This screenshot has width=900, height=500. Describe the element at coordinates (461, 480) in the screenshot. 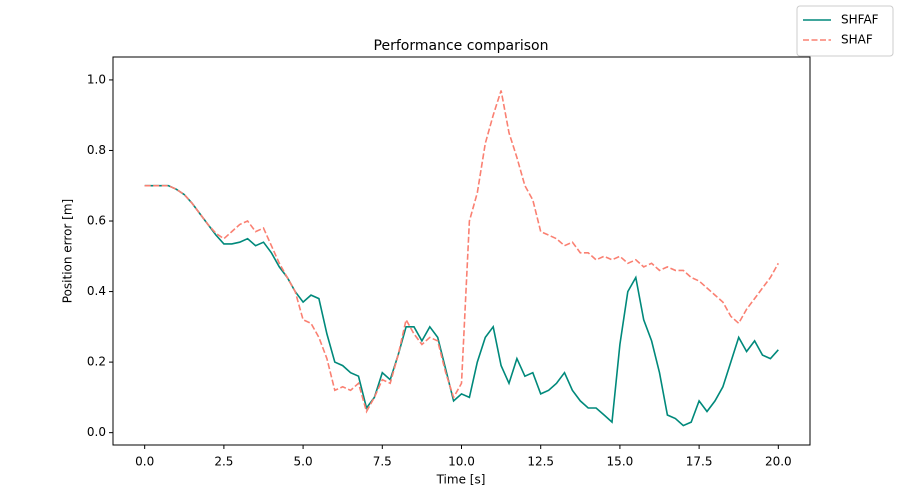

I see `x-axis-label: Time [s]` at that location.